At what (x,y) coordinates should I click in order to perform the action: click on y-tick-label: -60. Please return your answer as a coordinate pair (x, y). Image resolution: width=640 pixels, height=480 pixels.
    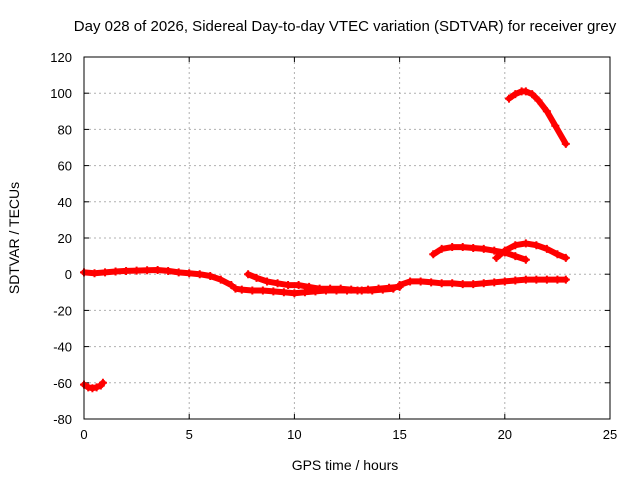
    Looking at the image, I should click on (62, 383).